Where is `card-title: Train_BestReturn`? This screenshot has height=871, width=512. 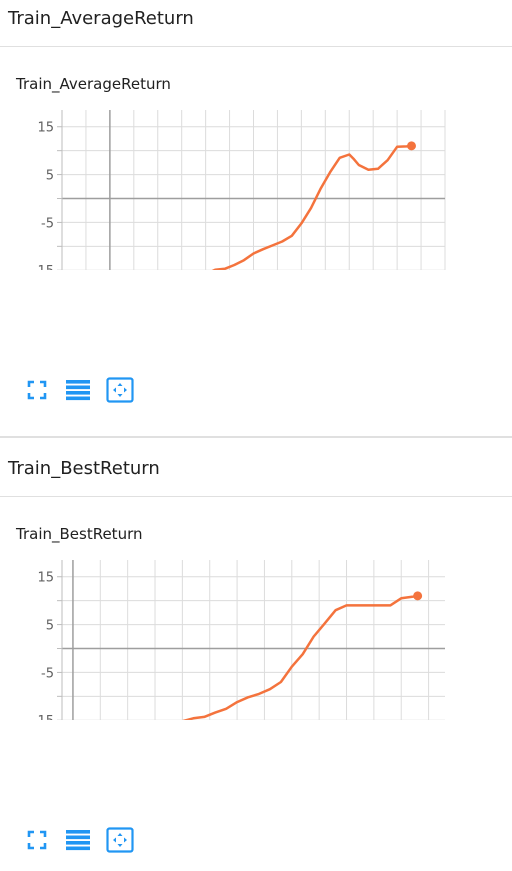
card-title: Train_BestReturn is located at coordinates (79, 534).